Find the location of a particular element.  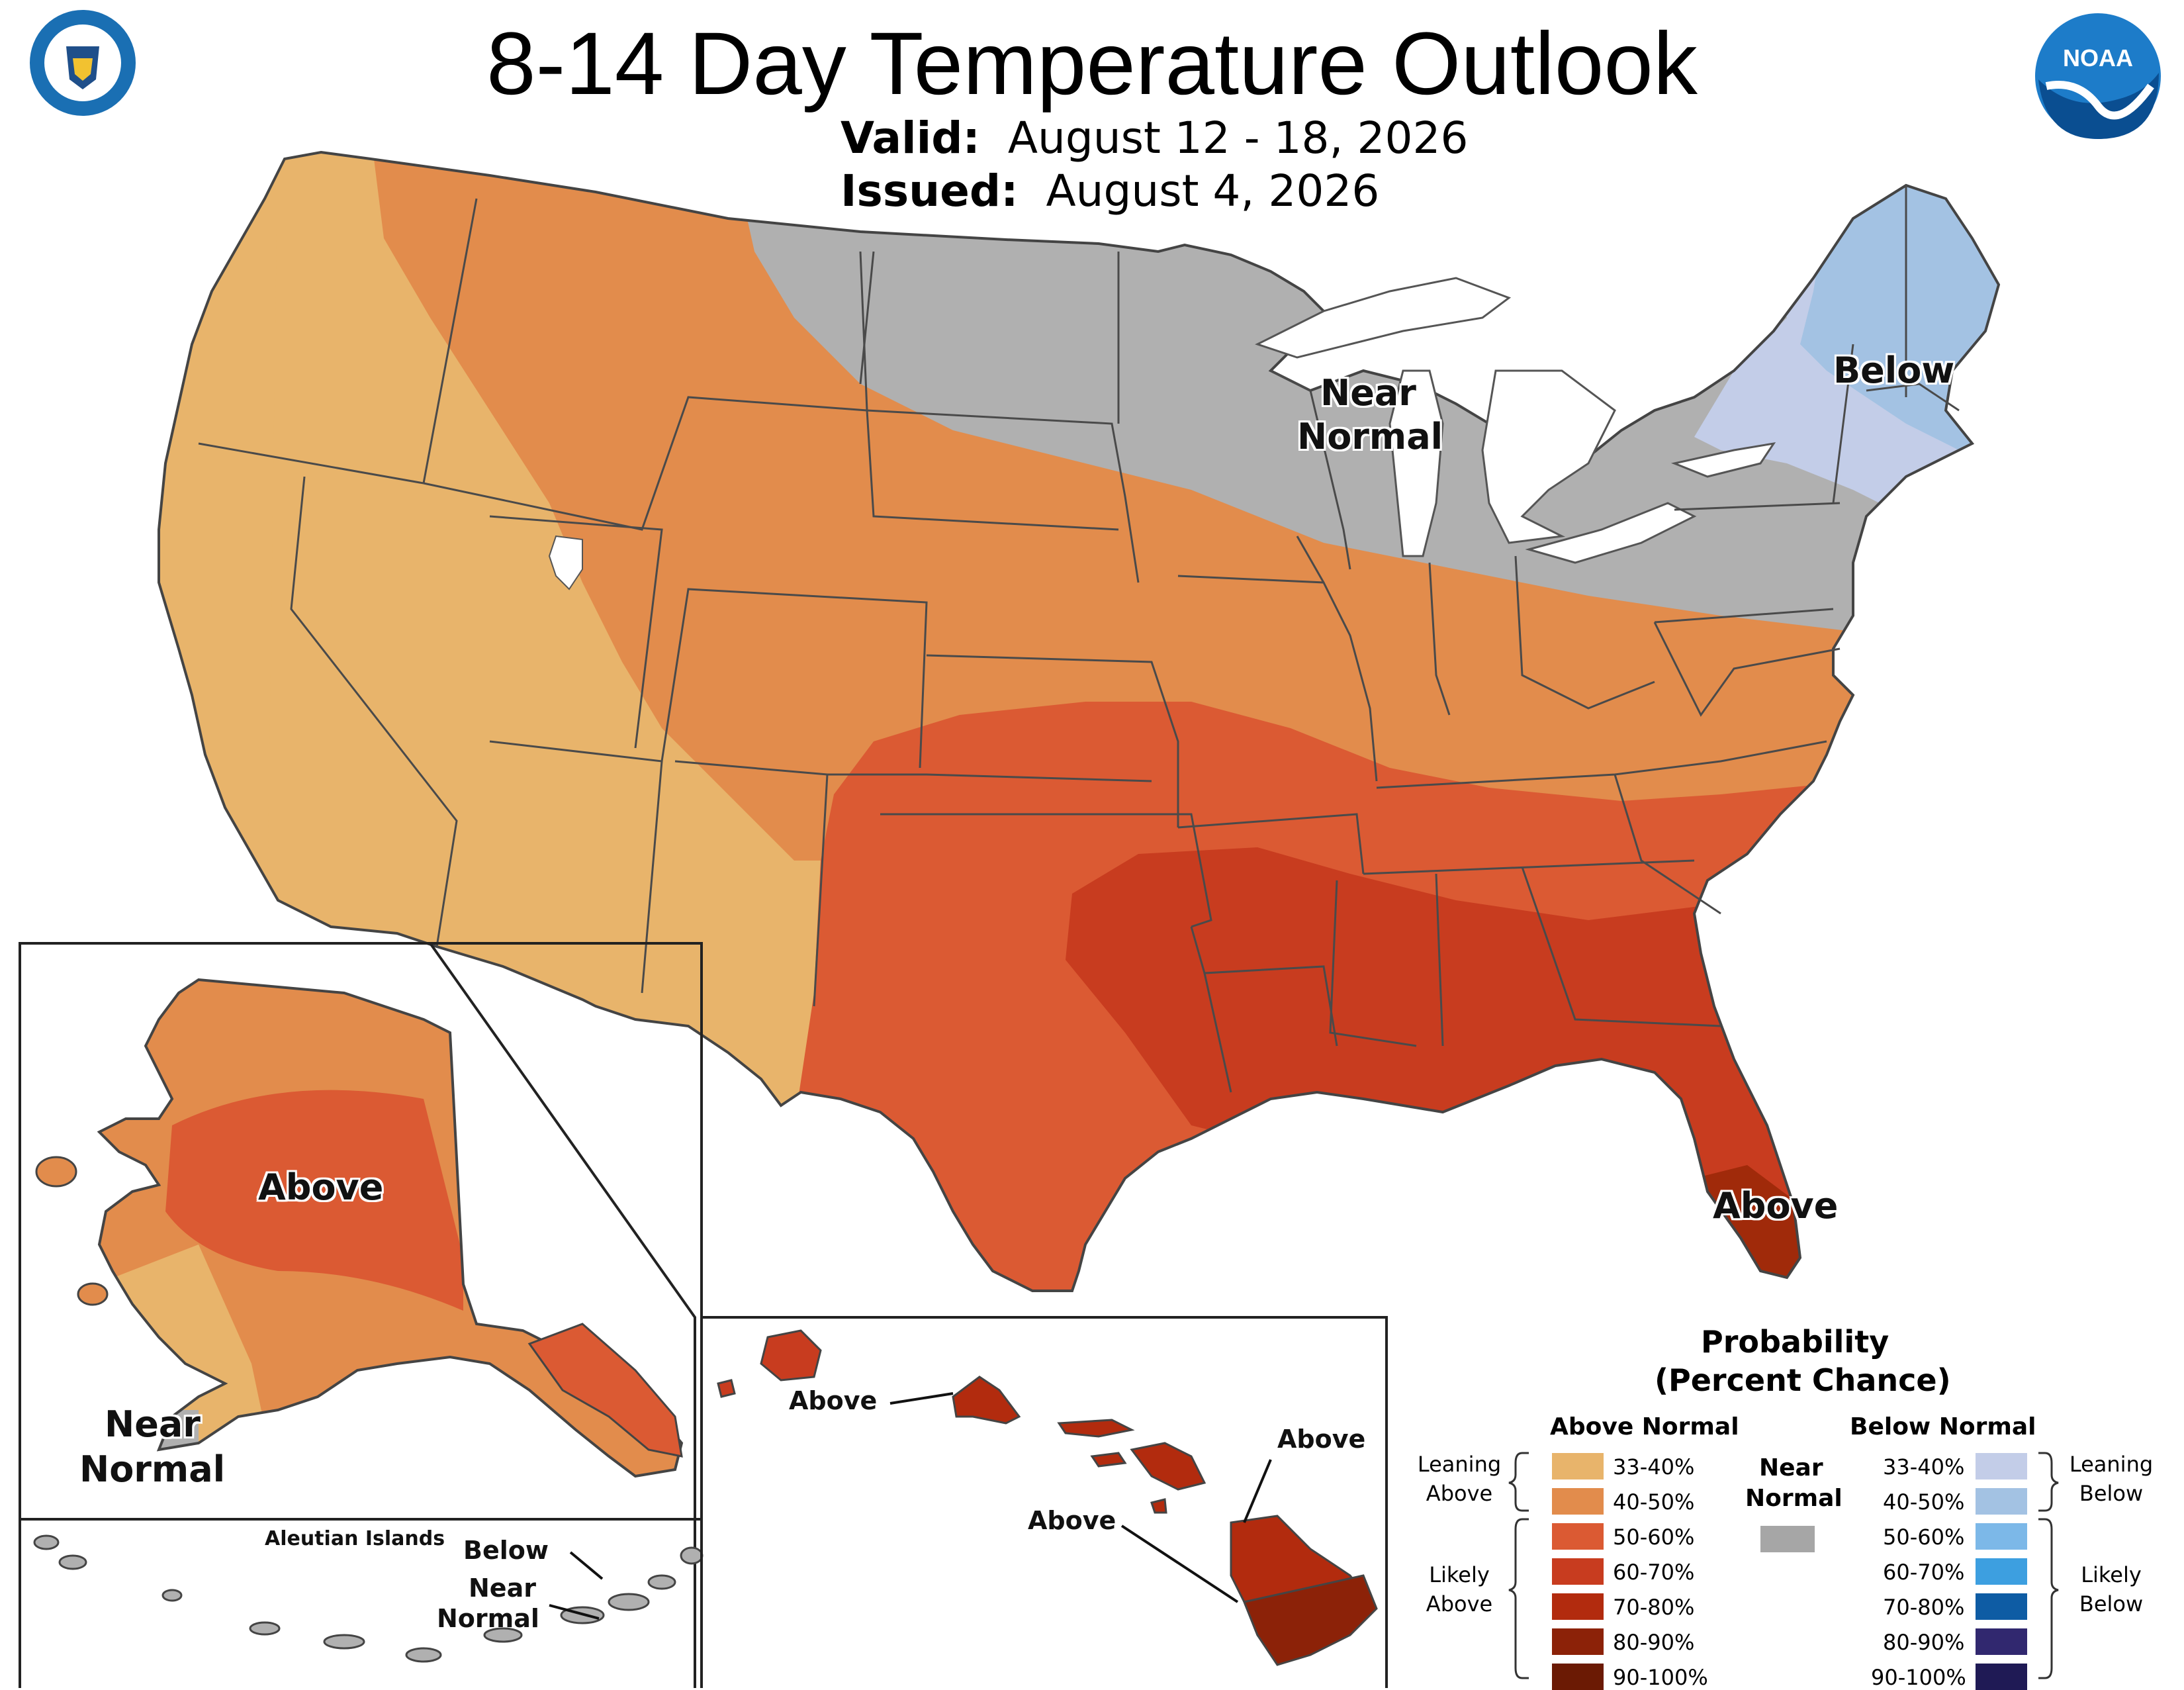

legend-above-label: 80-90% is located at coordinates (1654, 1643).